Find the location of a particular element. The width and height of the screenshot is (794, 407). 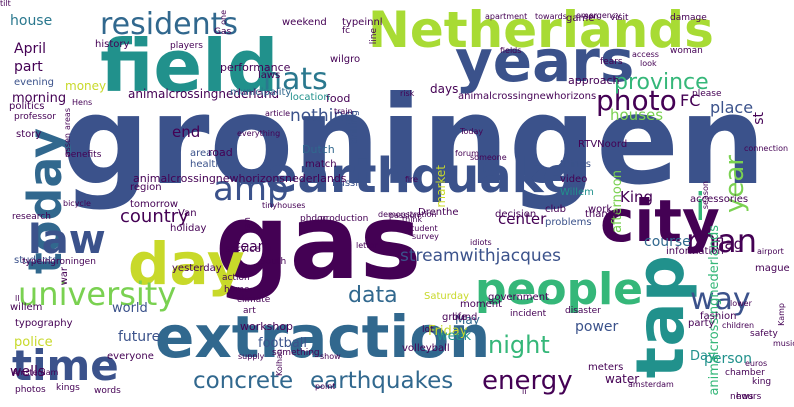

word: lot is located at coordinates (428, 330).